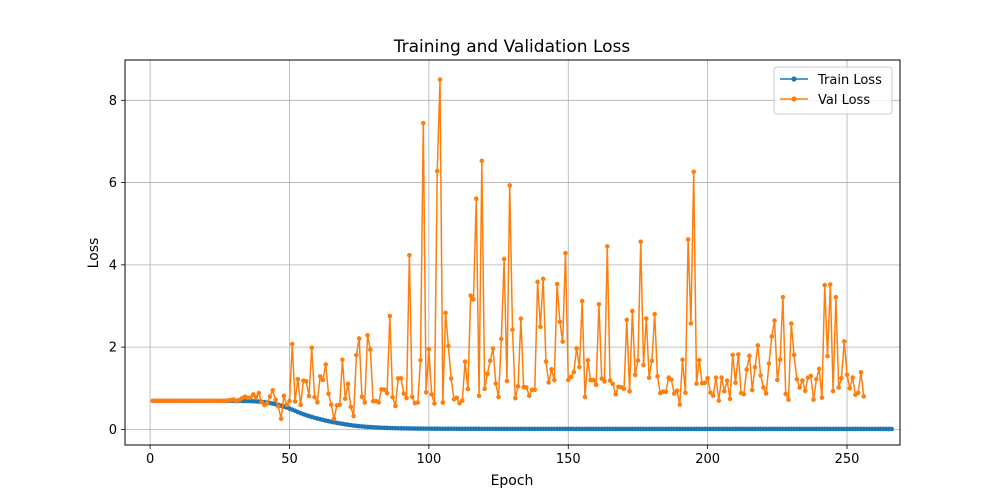 Image resolution: width=1000 pixels, height=500 pixels. Describe the element at coordinates (113, 101) in the screenshot. I see `y-tick-label: 8` at that location.